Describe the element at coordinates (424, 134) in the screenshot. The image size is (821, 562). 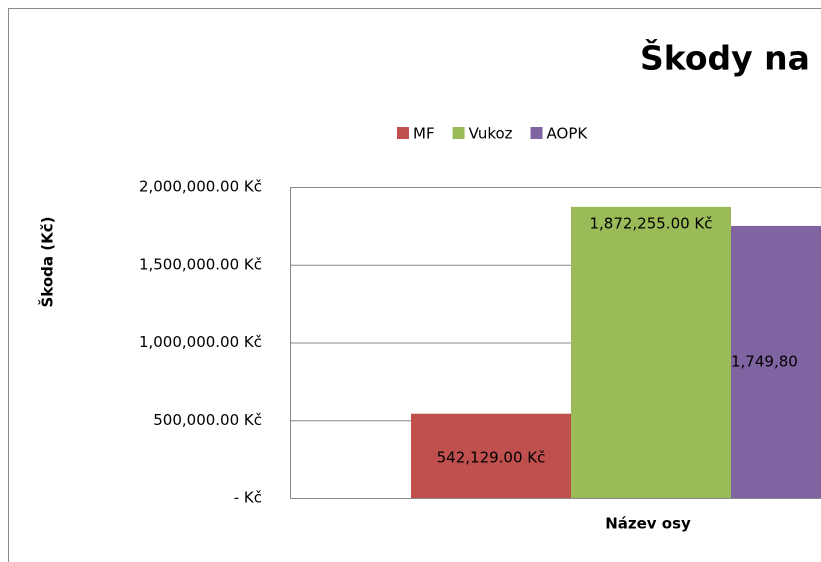
I see `legend-label: MF` at that location.